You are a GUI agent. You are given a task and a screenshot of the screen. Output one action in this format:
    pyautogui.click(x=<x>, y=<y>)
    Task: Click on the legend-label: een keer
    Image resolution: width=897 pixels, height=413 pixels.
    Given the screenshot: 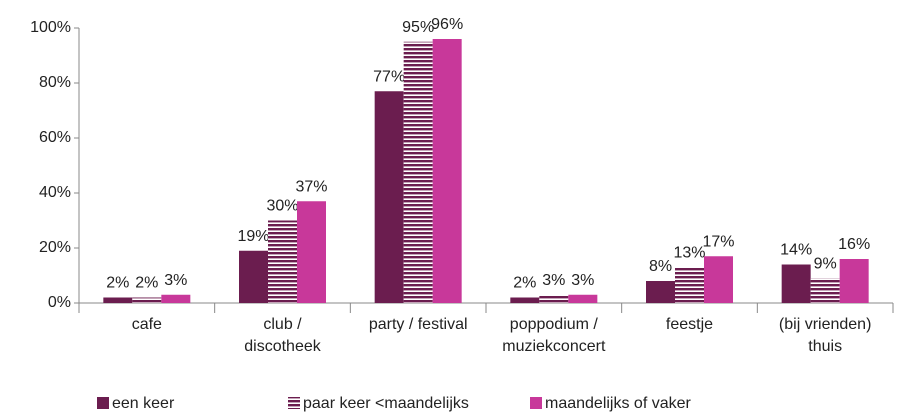 What is the action you would take?
    pyautogui.click(x=143, y=403)
    